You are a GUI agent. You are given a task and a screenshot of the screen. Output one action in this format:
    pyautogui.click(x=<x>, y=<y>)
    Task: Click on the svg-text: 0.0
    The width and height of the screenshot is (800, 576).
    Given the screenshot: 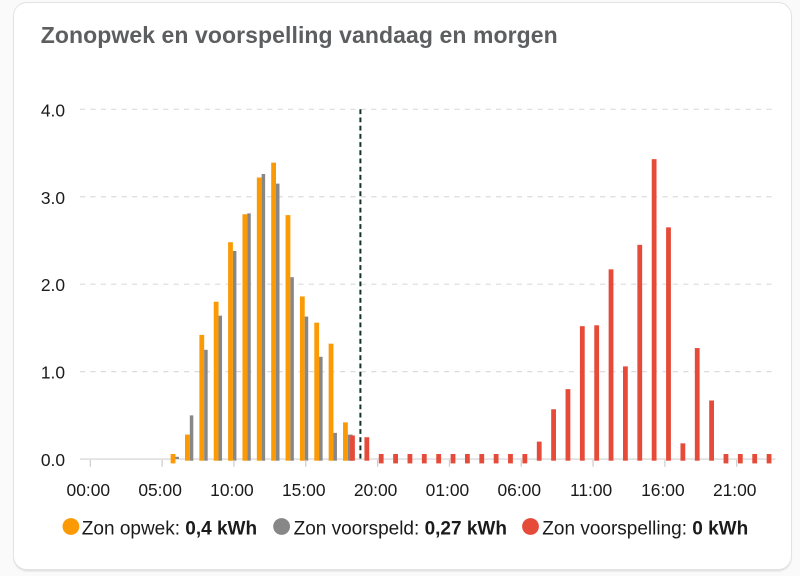 What is the action you would take?
    pyautogui.click(x=53, y=460)
    